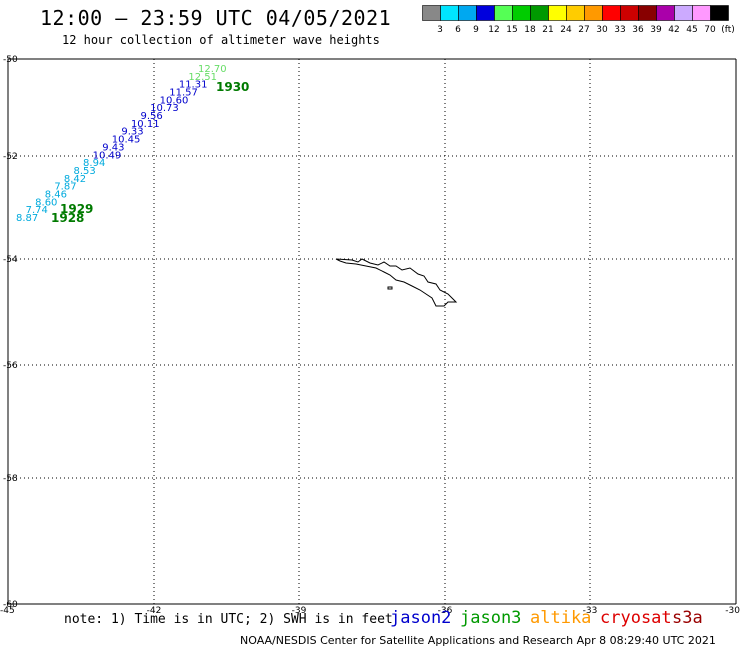 The image size is (740, 650). I want to click on pass-time-1930: 1930, so click(232, 87).